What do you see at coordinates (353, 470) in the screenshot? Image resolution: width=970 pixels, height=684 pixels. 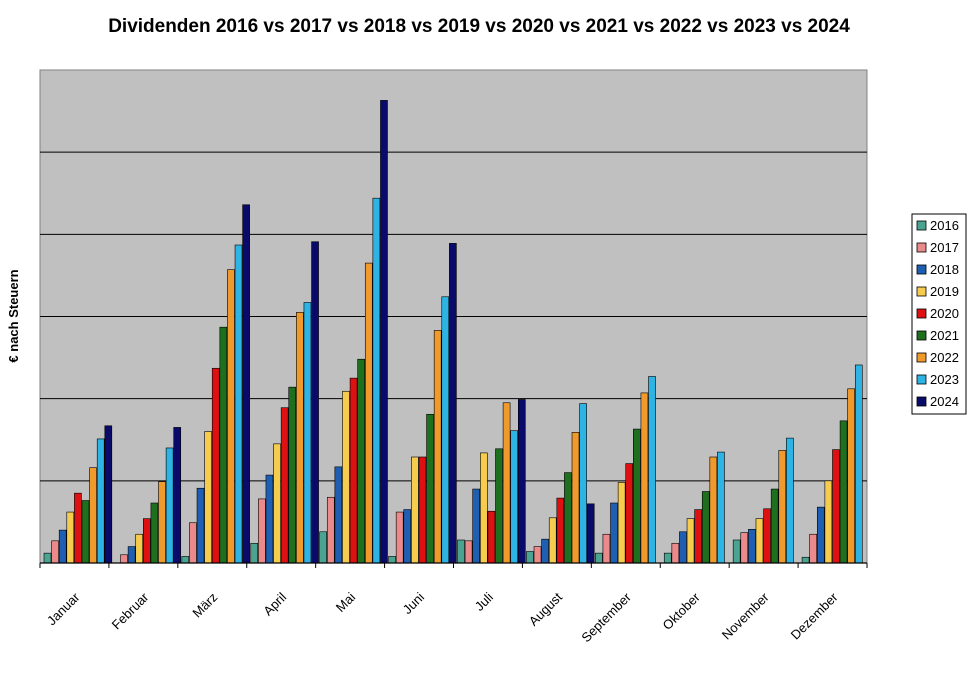 I see `bar-2020-mai` at bounding box center [353, 470].